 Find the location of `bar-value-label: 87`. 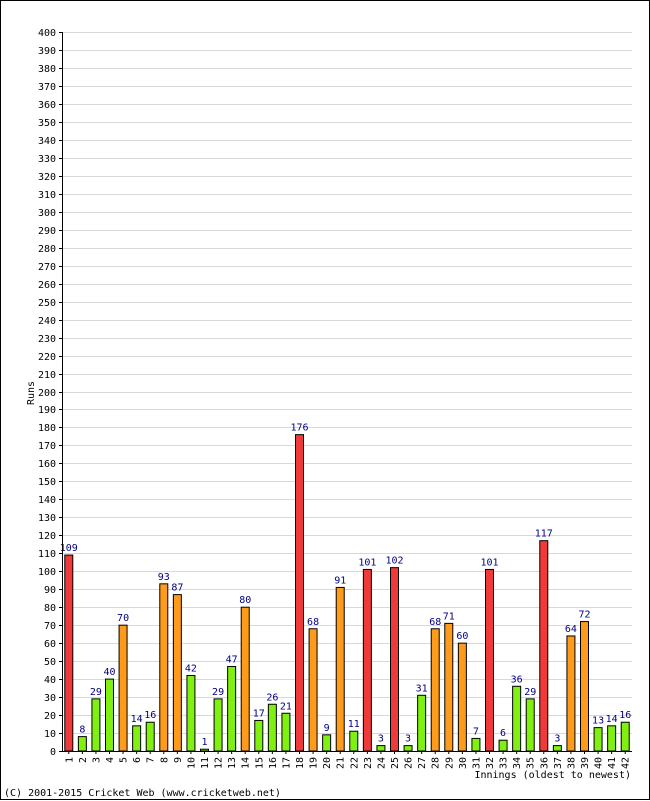

bar-value-label: 87 is located at coordinates (177, 588).